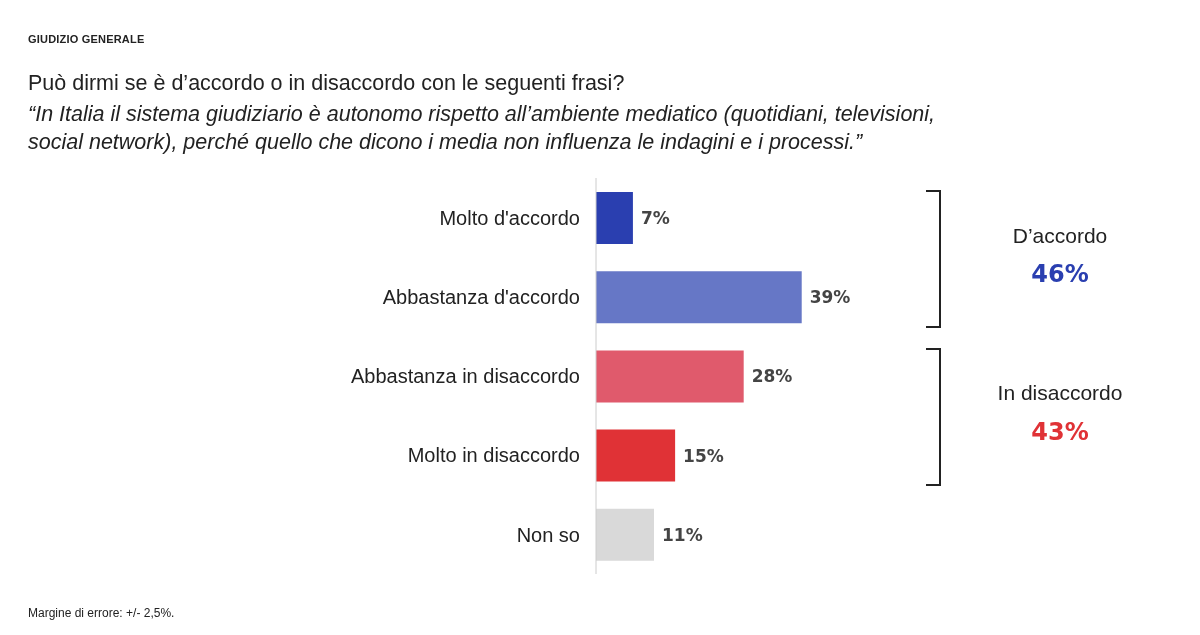 This screenshot has width=1200, height=635. What do you see at coordinates (1060, 236) in the screenshot?
I see `text: D’accordo` at bounding box center [1060, 236].